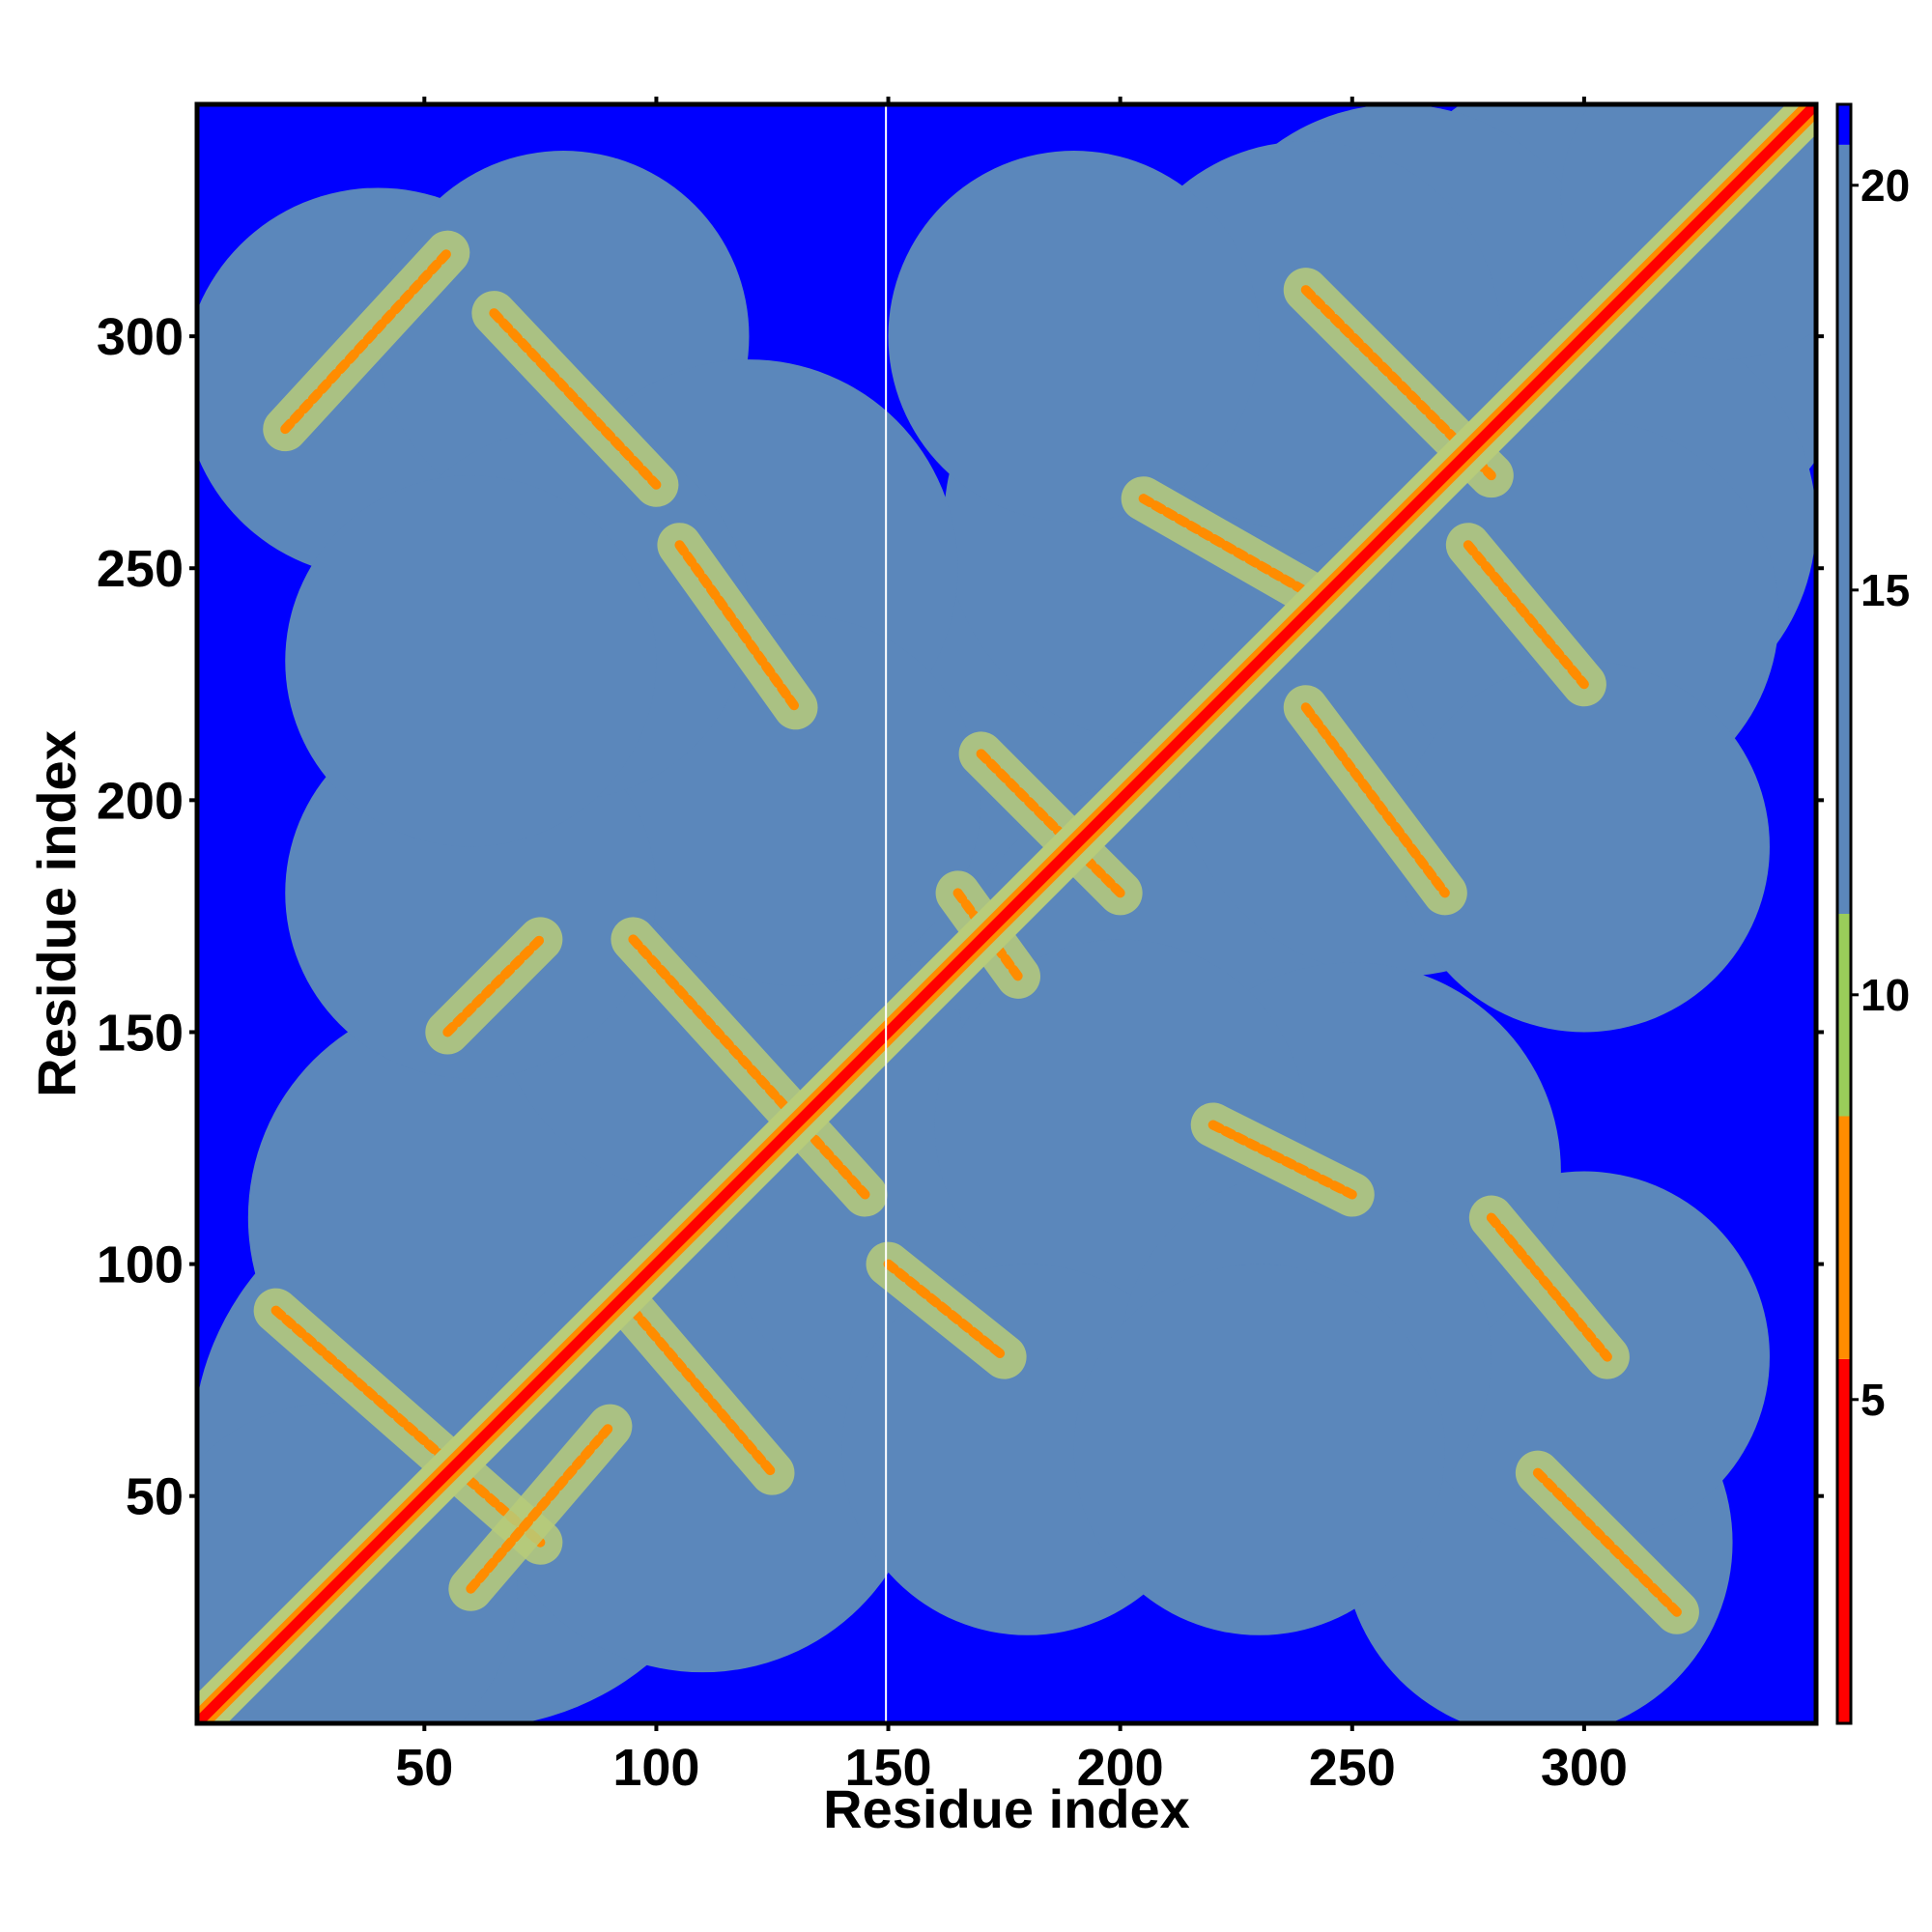 The image size is (1932, 1932). What do you see at coordinates (1873, 1400) in the screenshot?
I see `colorbar-tick-label: 5` at bounding box center [1873, 1400].